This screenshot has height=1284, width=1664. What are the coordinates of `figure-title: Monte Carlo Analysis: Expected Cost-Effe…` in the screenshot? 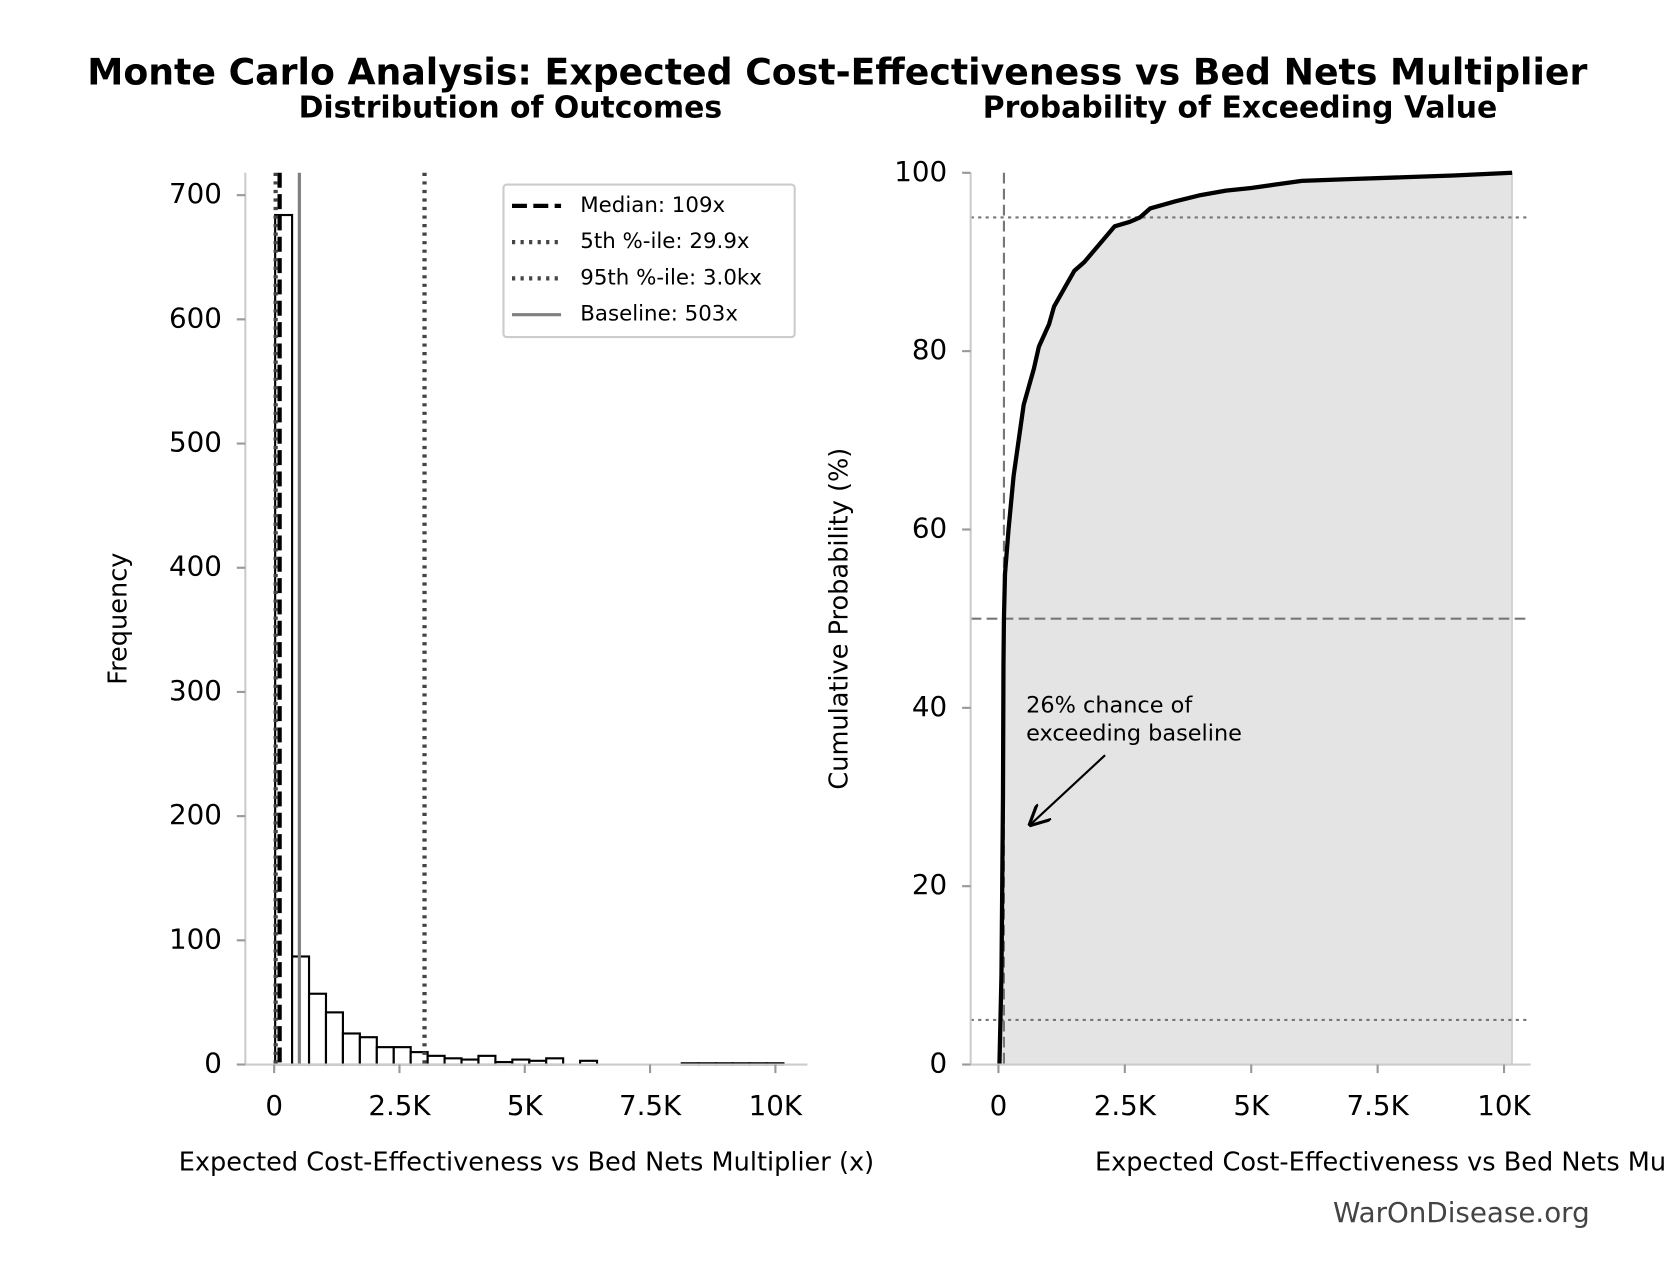 It's located at (837, 72).